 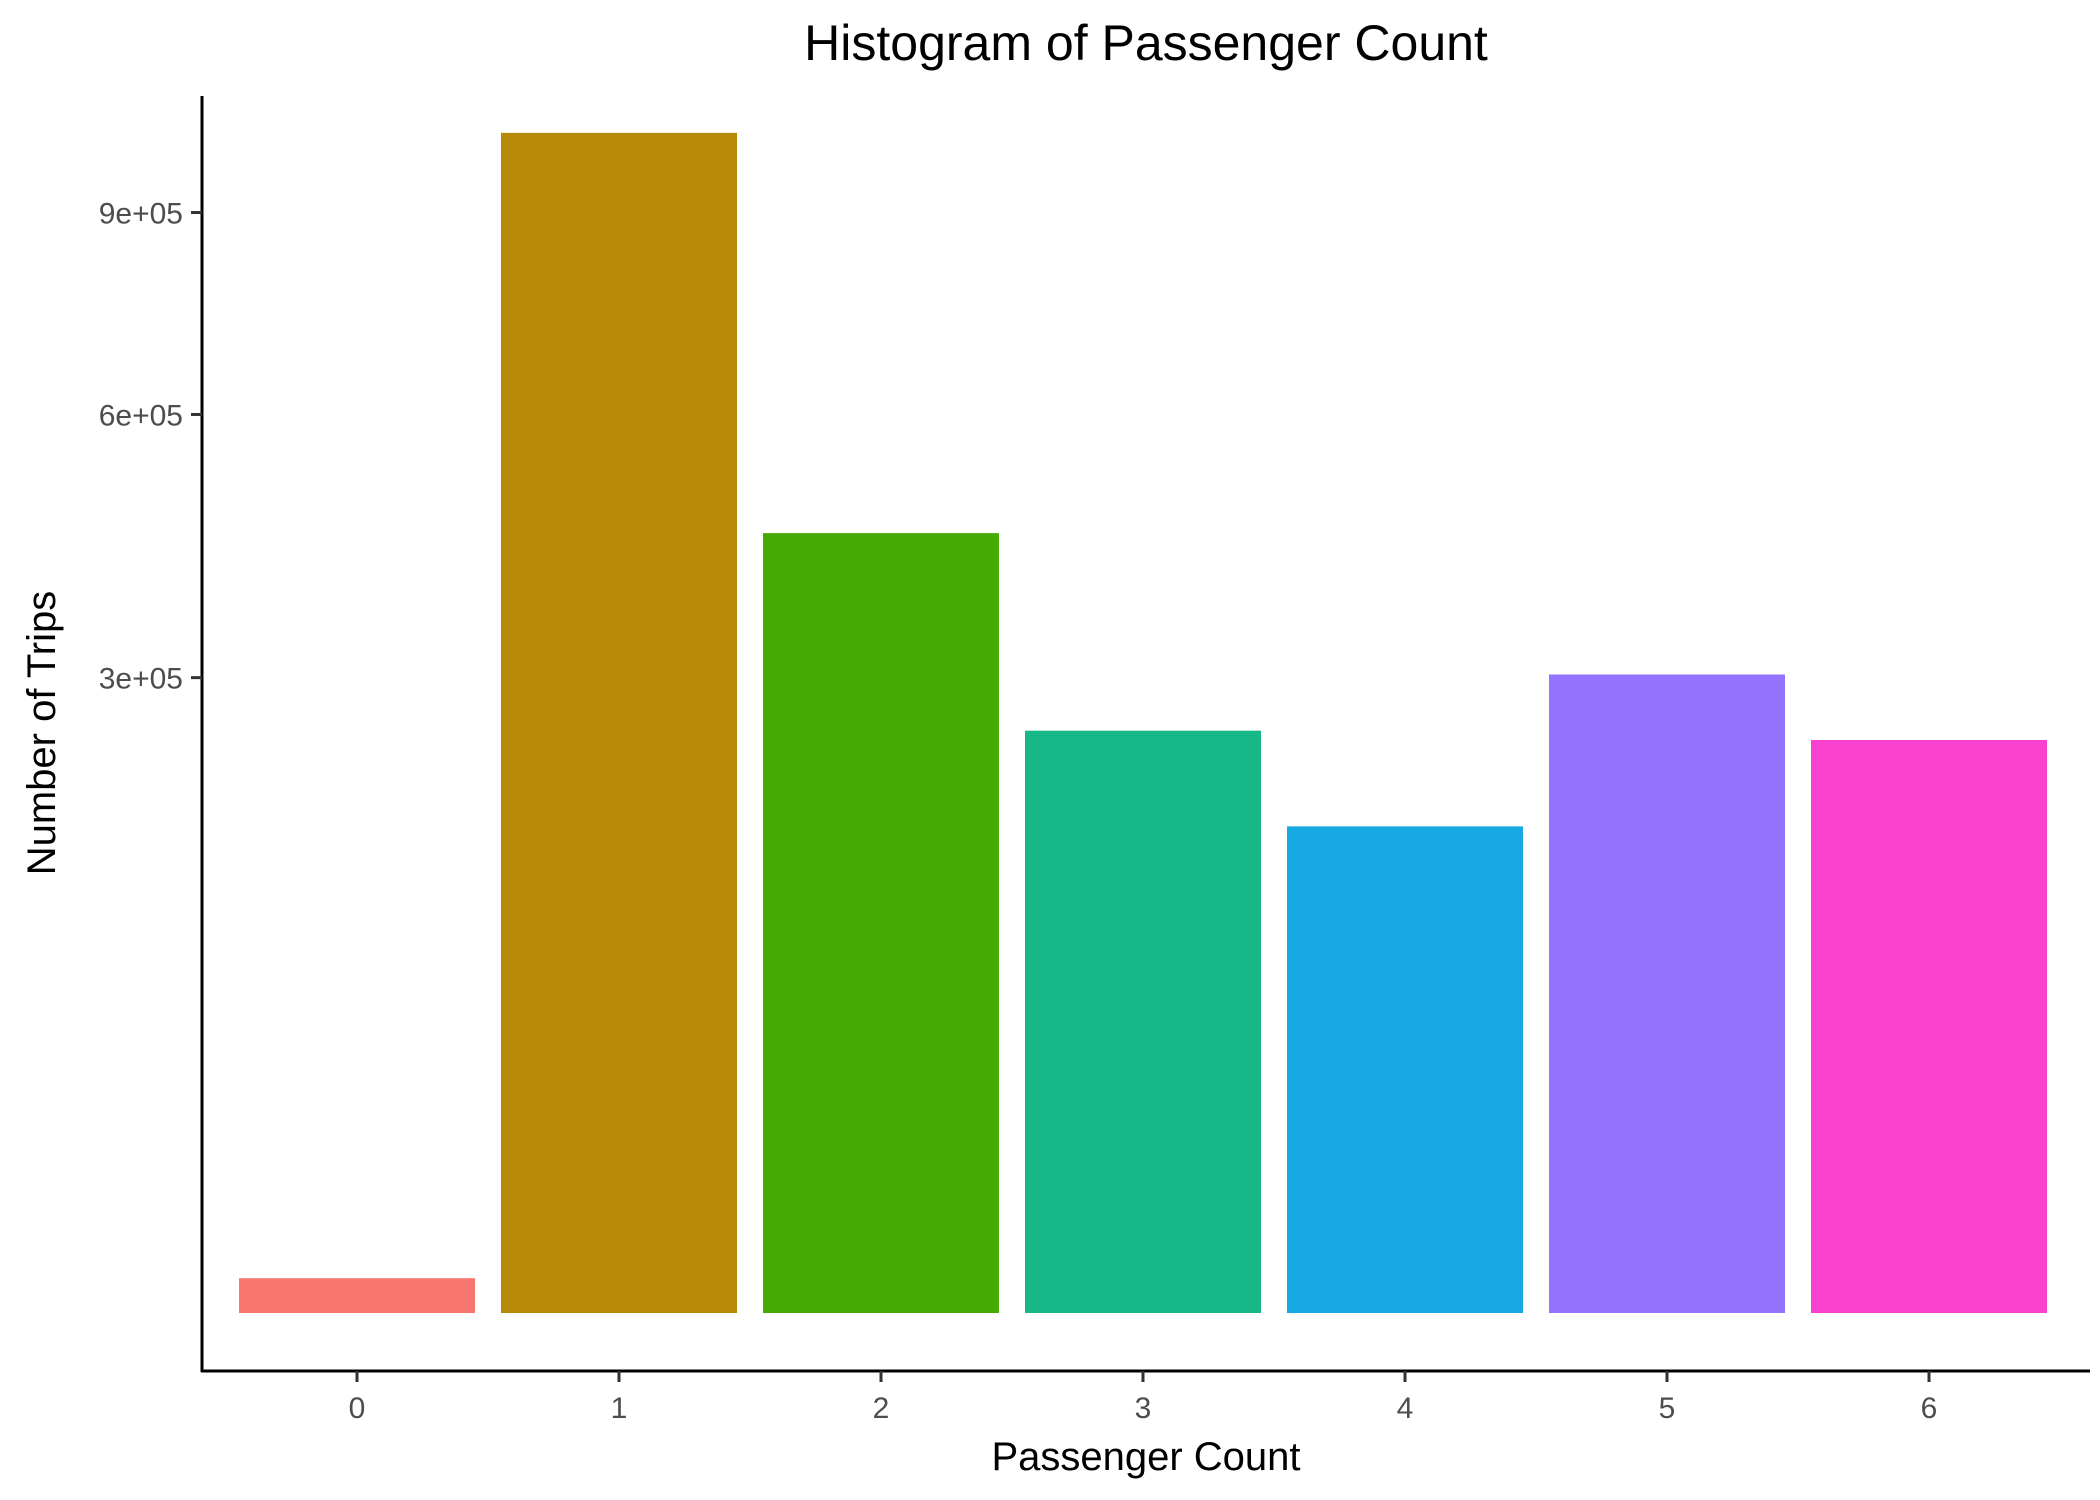 I want to click on x-tick-label: 6, so click(x=1929, y=1408).